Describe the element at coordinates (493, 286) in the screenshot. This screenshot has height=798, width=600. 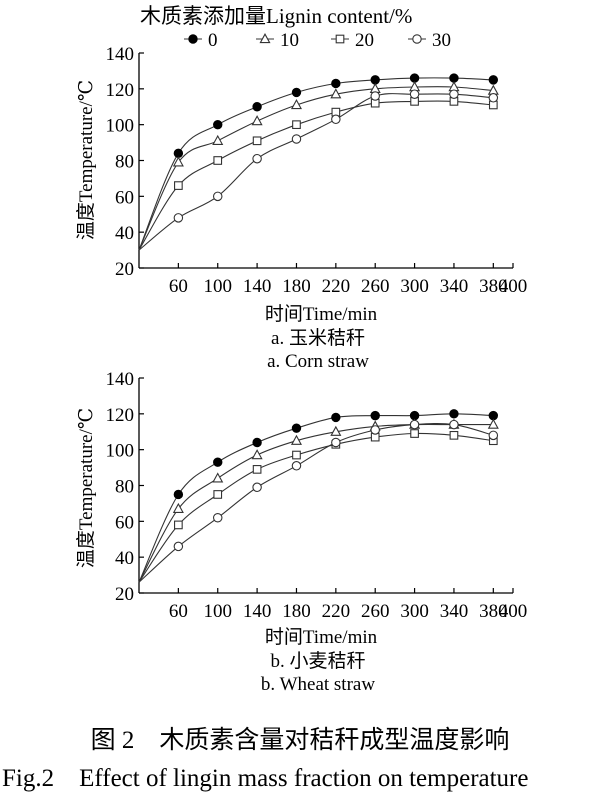
I see `x-tick-label: 380` at that location.